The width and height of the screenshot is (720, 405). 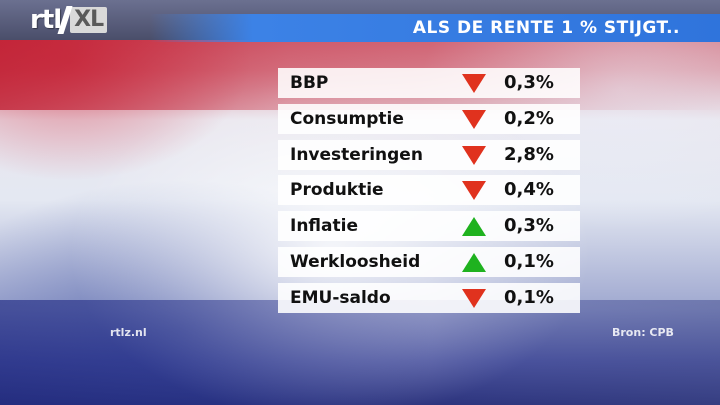 I want to click on logo-text: rtl, so click(x=46, y=20).